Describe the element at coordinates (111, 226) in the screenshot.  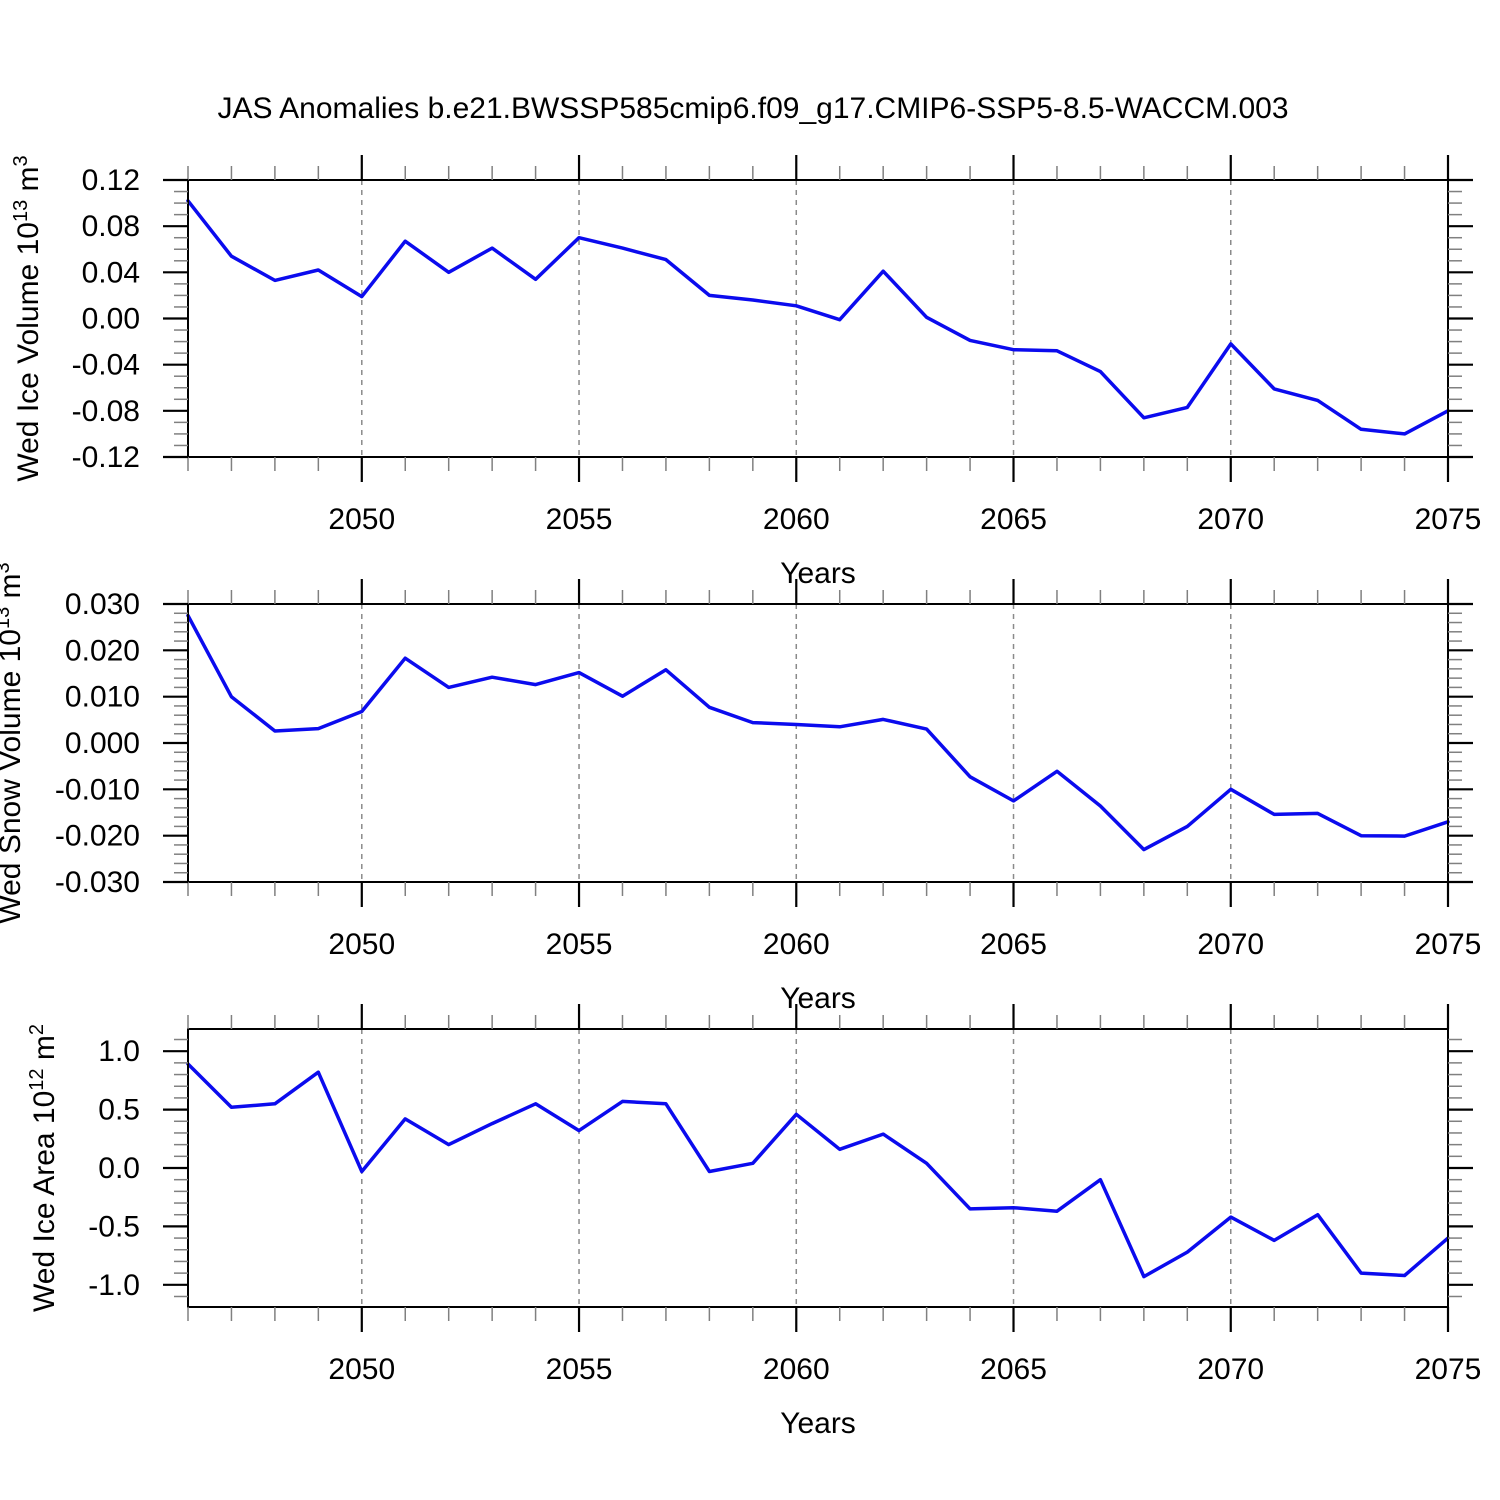
I see `y-tick-label: 0.08` at that location.